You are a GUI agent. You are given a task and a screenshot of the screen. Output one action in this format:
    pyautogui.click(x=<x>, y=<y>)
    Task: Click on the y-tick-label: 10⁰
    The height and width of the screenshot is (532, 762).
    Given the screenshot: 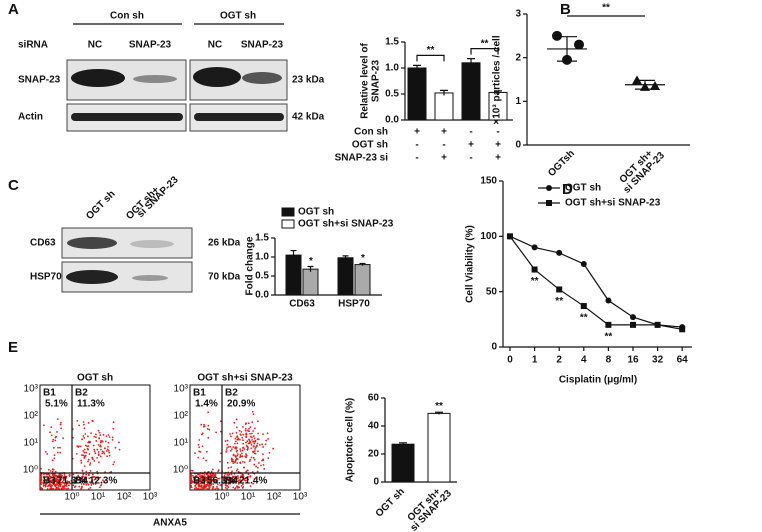 What is the action you would take?
    pyautogui.click(x=30, y=470)
    